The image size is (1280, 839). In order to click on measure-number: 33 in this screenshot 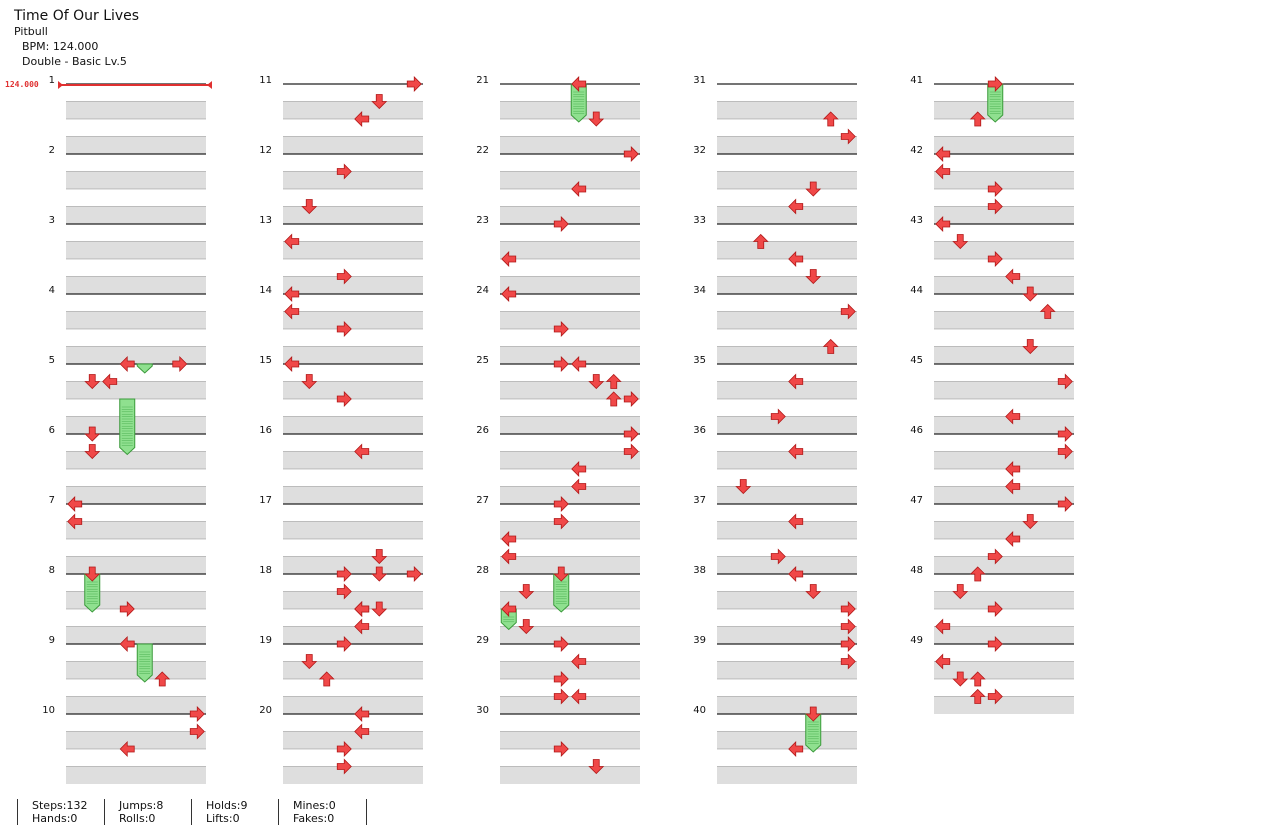, I will do `click(699, 220)`.